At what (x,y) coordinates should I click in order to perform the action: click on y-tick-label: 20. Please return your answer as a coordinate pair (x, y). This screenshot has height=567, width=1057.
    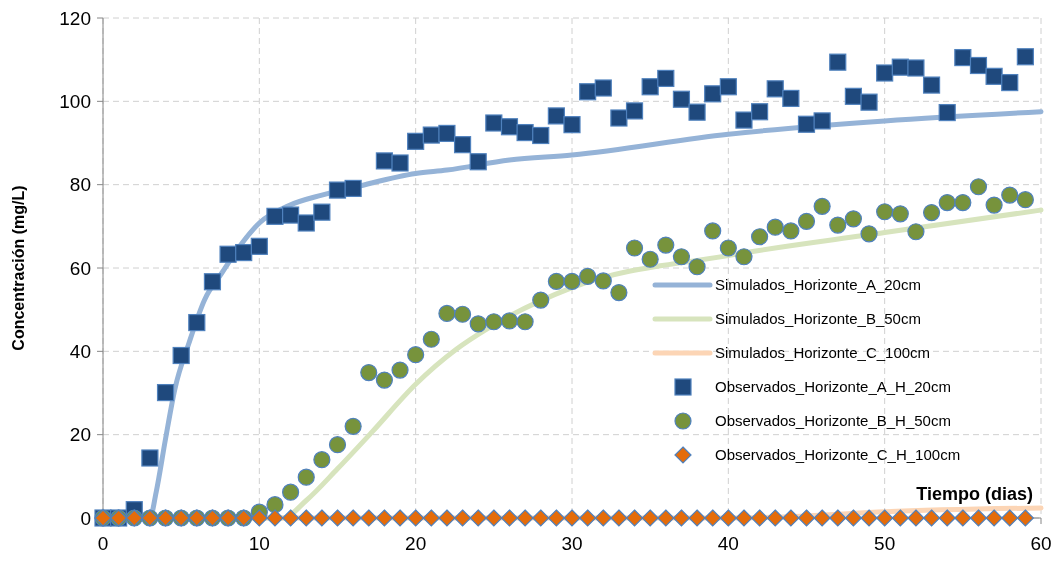
    Looking at the image, I should click on (80, 435).